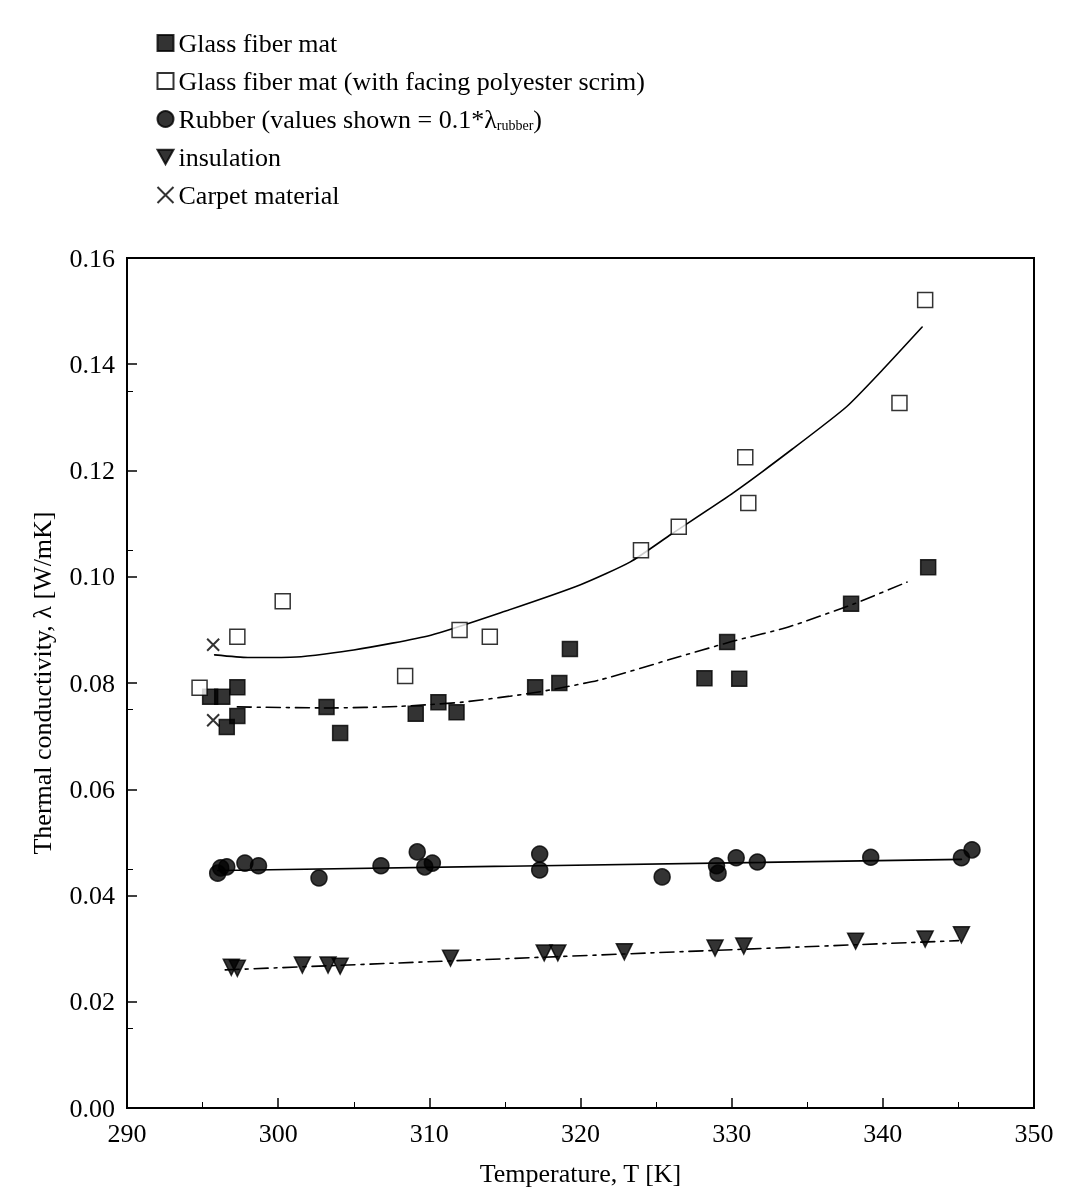 The image size is (1074, 1199). What do you see at coordinates (883, 1133) in the screenshot?
I see `x-tick-label: 340` at bounding box center [883, 1133].